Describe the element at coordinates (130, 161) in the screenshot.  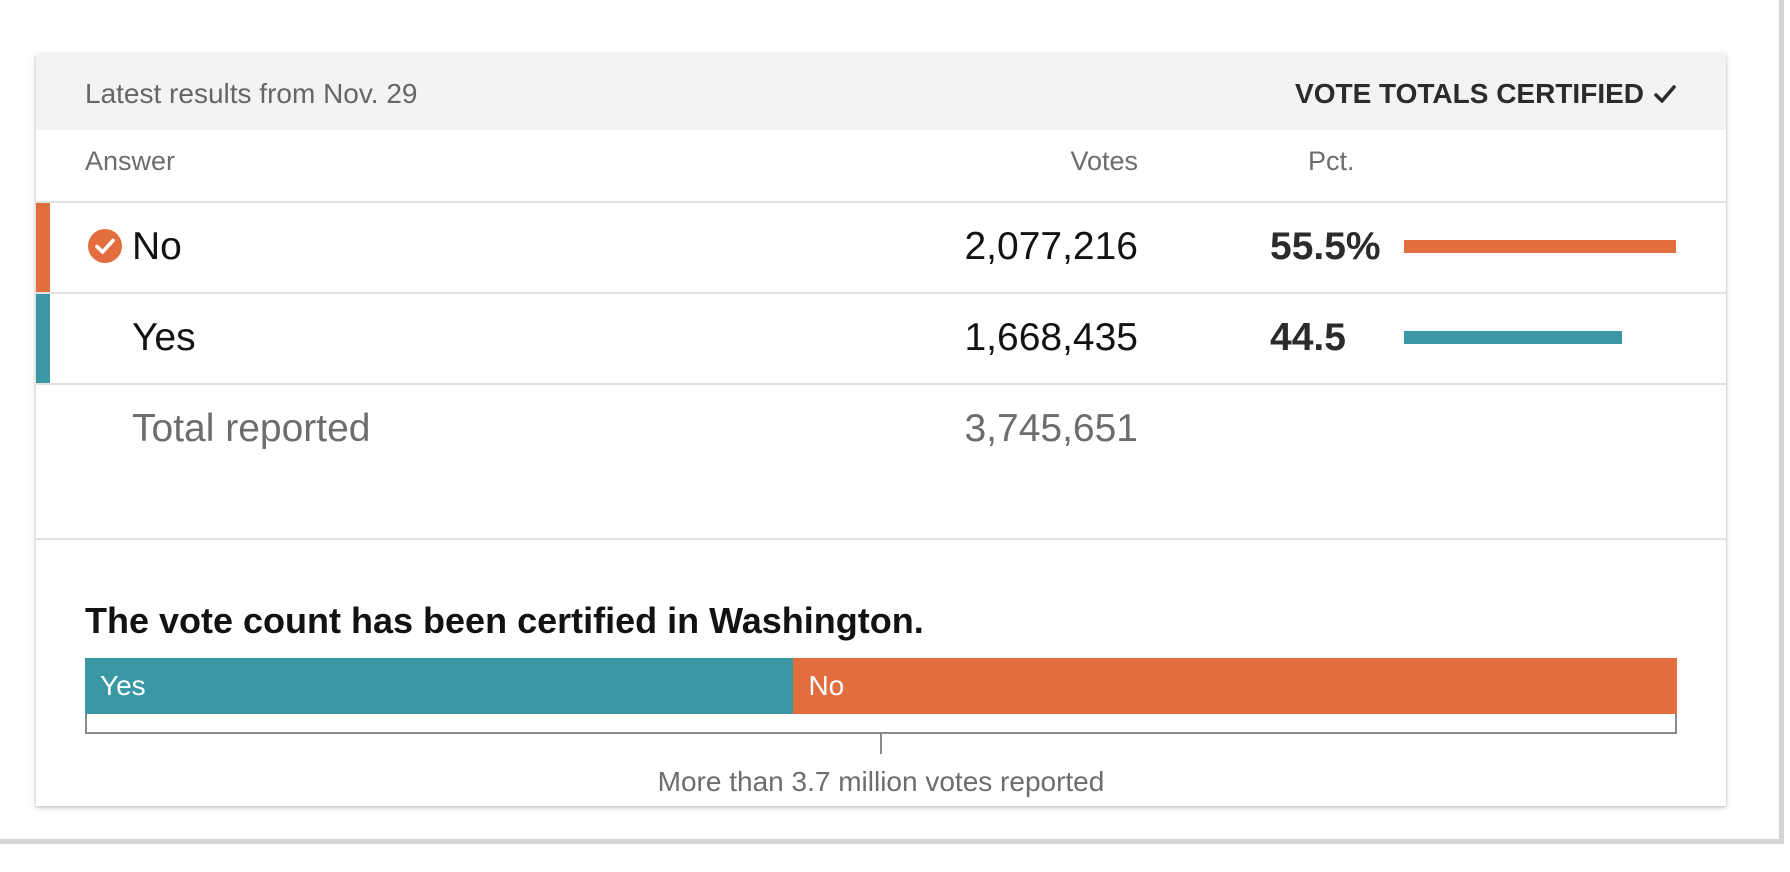
I see `column-header-answer: Answer` at that location.